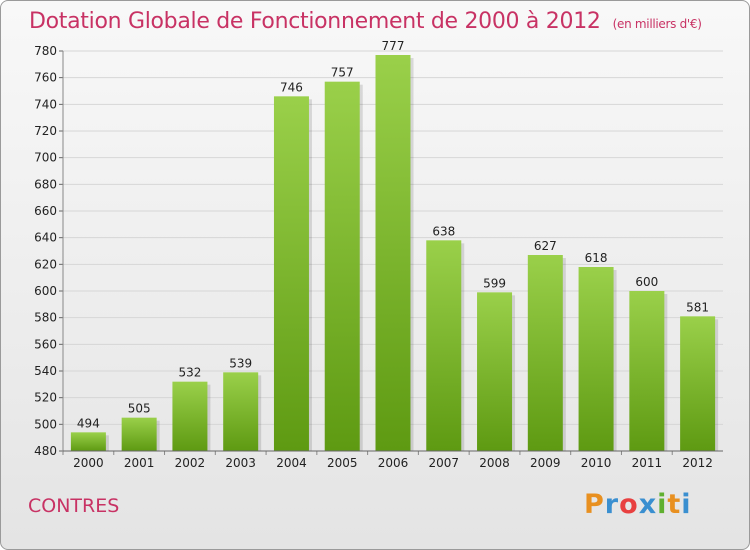 The width and height of the screenshot is (750, 550). Describe the element at coordinates (291, 87) in the screenshot. I see `value-label: 746` at that location.